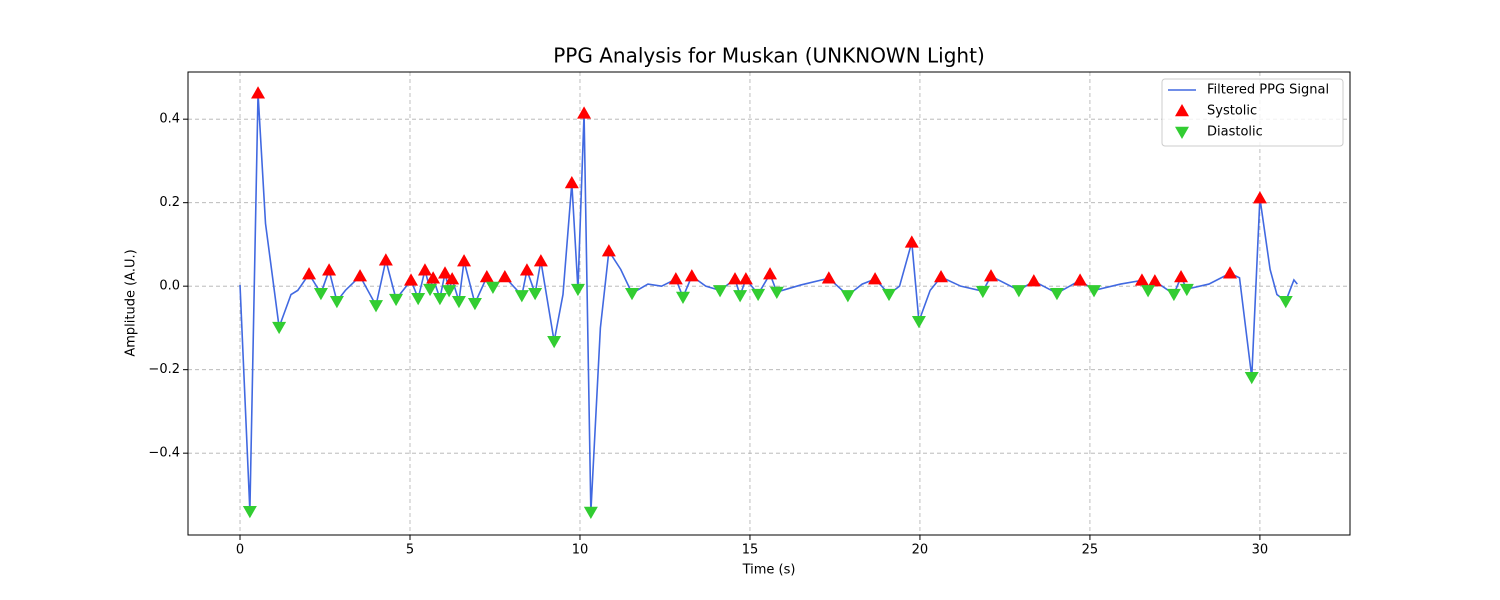 This screenshot has width=1500, height=600. Describe the element at coordinates (769, 56) in the screenshot. I see `chart-title: PPG Analysis for Muskan (UNKNOWN Light)` at that location.